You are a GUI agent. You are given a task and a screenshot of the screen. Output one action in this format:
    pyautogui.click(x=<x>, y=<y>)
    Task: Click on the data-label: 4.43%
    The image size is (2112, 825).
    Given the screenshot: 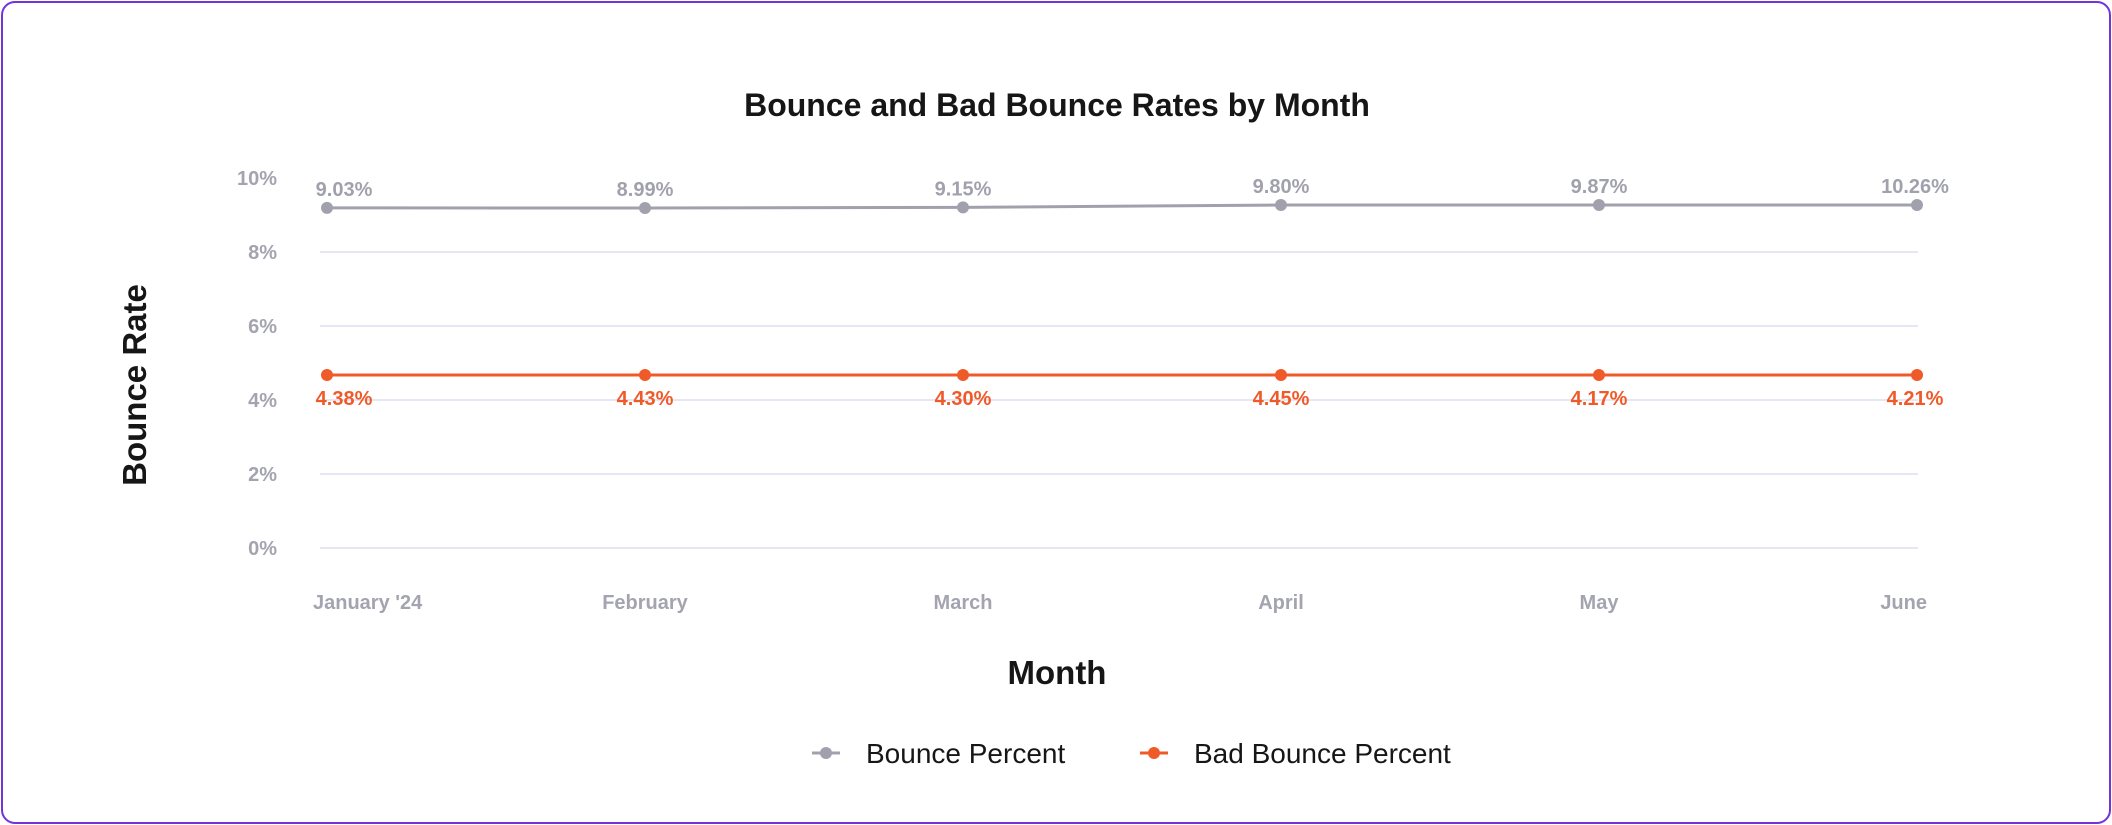 What is the action you would take?
    pyautogui.click(x=645, y=399)
    